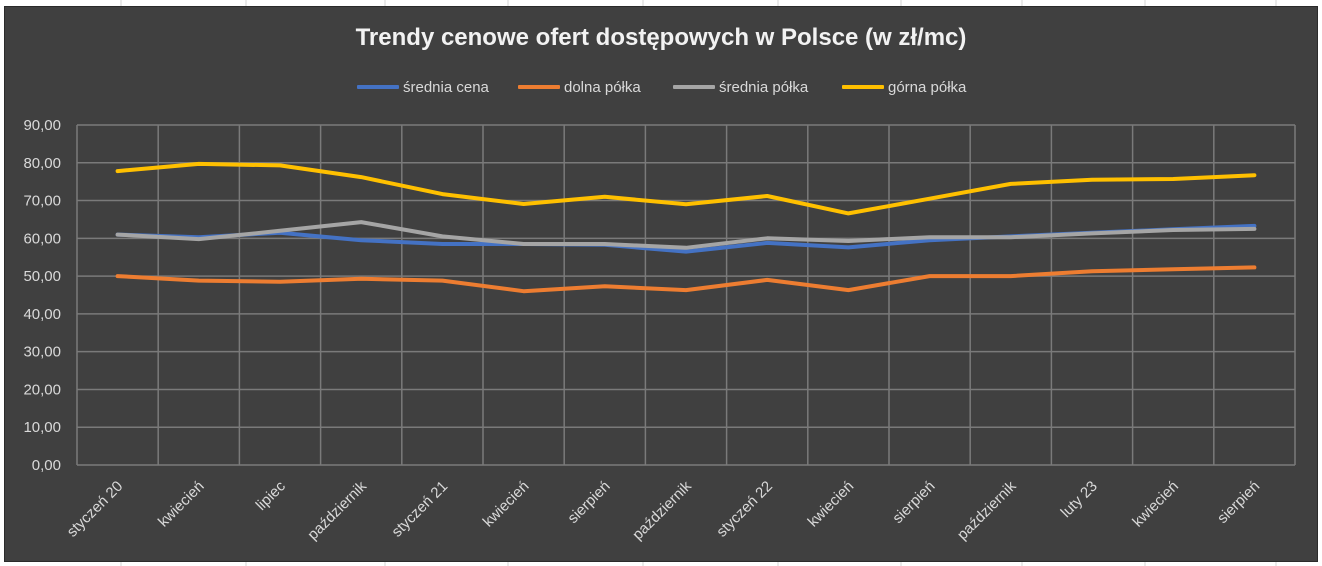 The width and height of the screenshot is (1322, 566). I want to click on legend-item-dolna-polka: dolna półka, so click(579, 87).